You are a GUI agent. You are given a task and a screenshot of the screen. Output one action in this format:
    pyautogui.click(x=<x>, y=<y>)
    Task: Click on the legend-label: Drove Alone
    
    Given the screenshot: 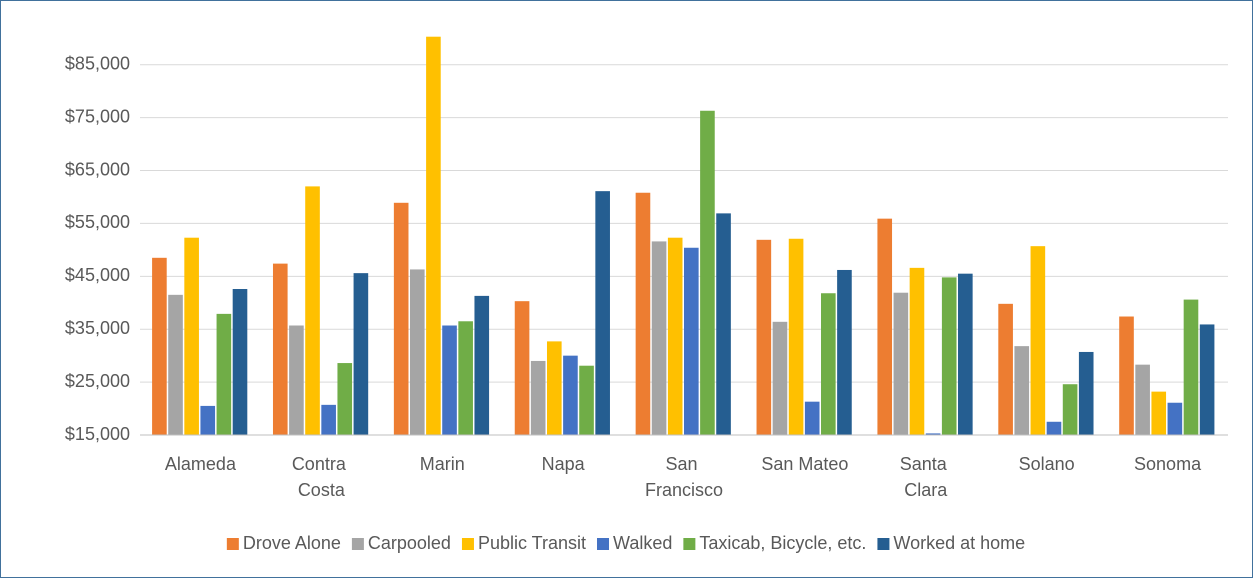 What is the action you would take?
    pyautogui.click(x=292, y=543)
    